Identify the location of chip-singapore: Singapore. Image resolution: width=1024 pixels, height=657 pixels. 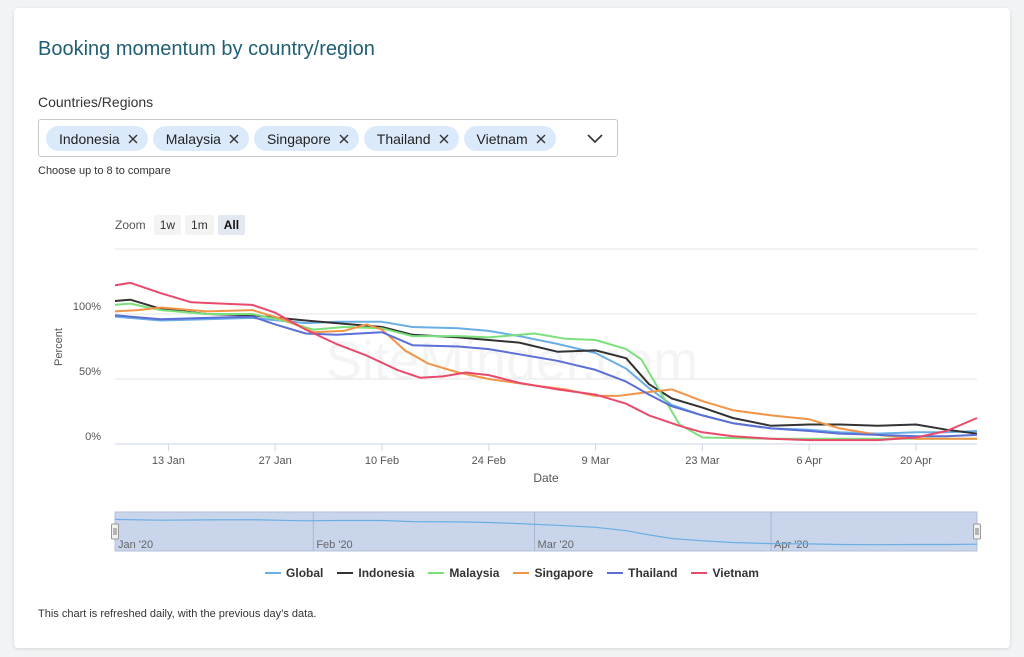
(306, 138).